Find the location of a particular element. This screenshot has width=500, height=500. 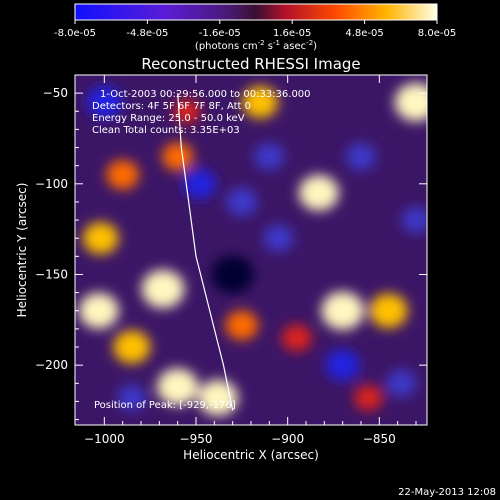

colorbar-tick-label: 4.8e-05 is located at coordinates (364, 33).